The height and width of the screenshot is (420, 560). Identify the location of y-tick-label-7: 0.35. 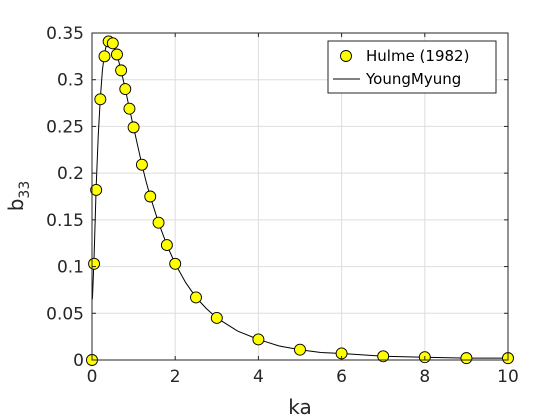
(65, 34).